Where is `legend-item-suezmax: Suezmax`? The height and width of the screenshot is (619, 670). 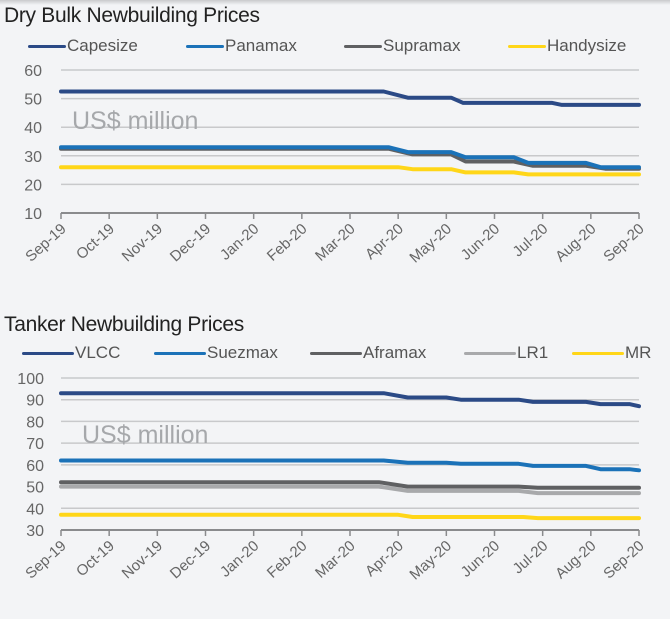
legend-item-suezmax: Suezmax is located at coordinates (216, 353).